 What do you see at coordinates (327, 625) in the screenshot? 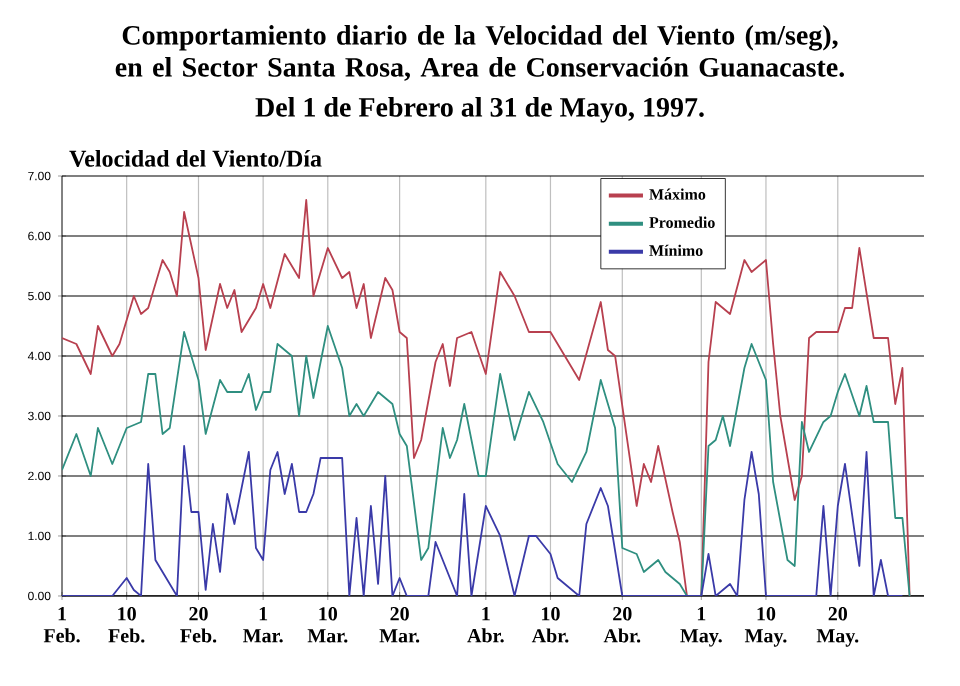
I see `x-tick-label: 10 Mar.` at bounding box center [327, 625].